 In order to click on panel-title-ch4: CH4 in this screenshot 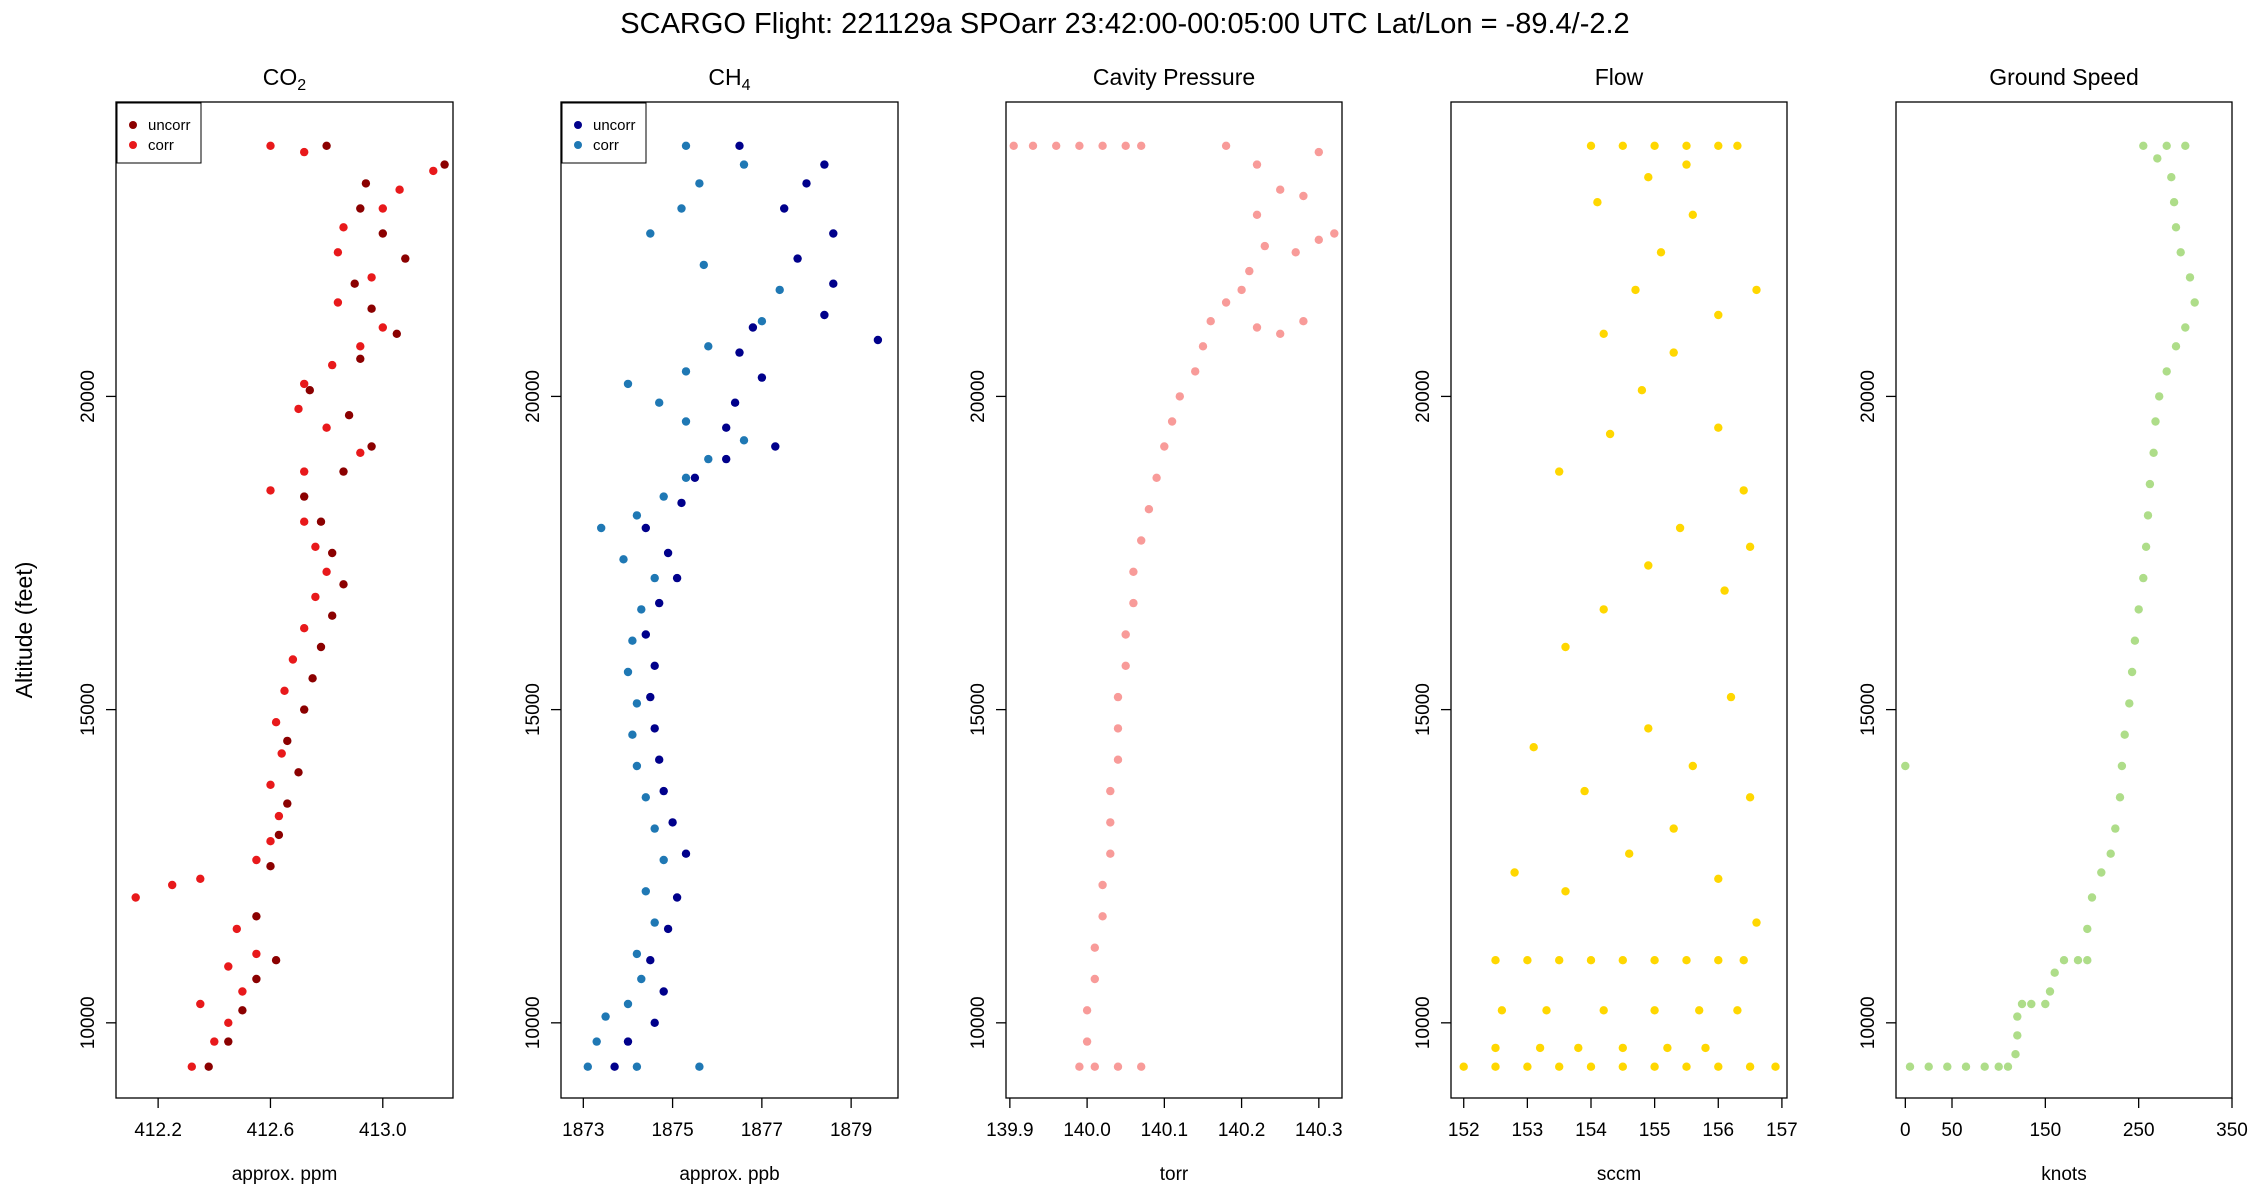, I will do `click(729, 79)`.